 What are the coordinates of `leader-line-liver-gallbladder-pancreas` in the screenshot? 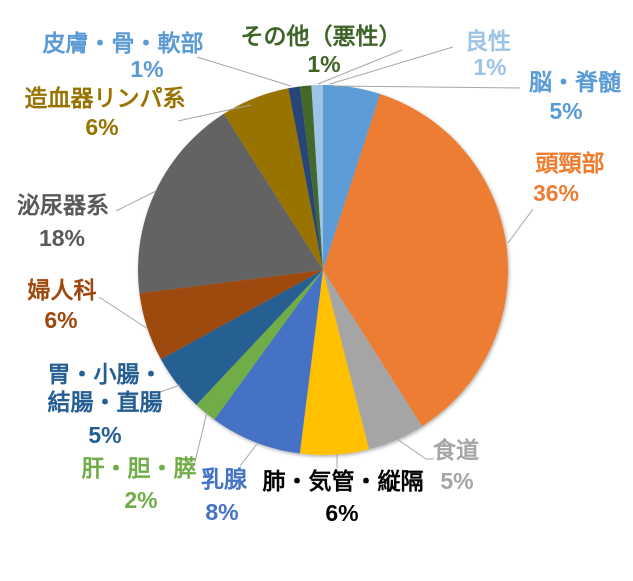 It's located at (200, 441).